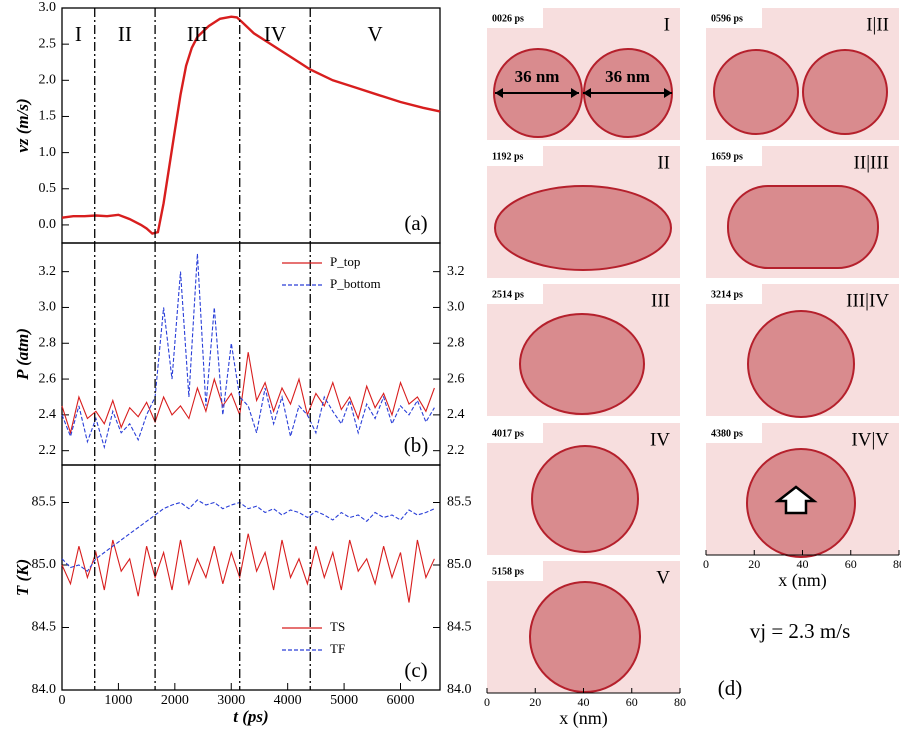 The image size is (901, 740). What do you see at coordinates (415, 223) in the screenshot?
I see `panel-label: (a)` at bounding box center [415, 223].